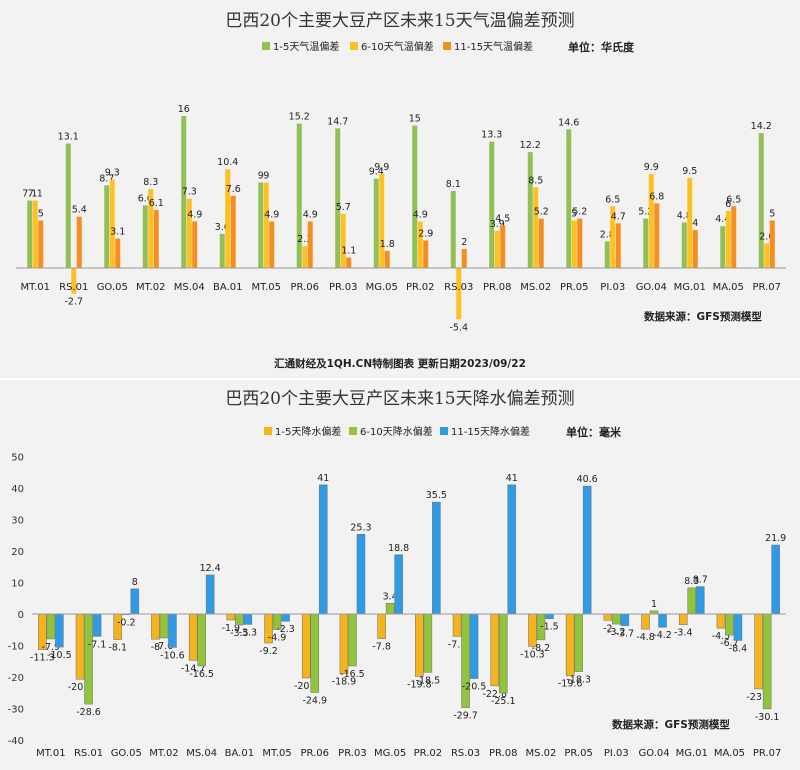 The height and width of the screenshot is (770, 800). What do you see at coordinates (420, 287) in the screenshot?
I see `category-label-pr-02: PR.02` at bounding box center [420, 287].